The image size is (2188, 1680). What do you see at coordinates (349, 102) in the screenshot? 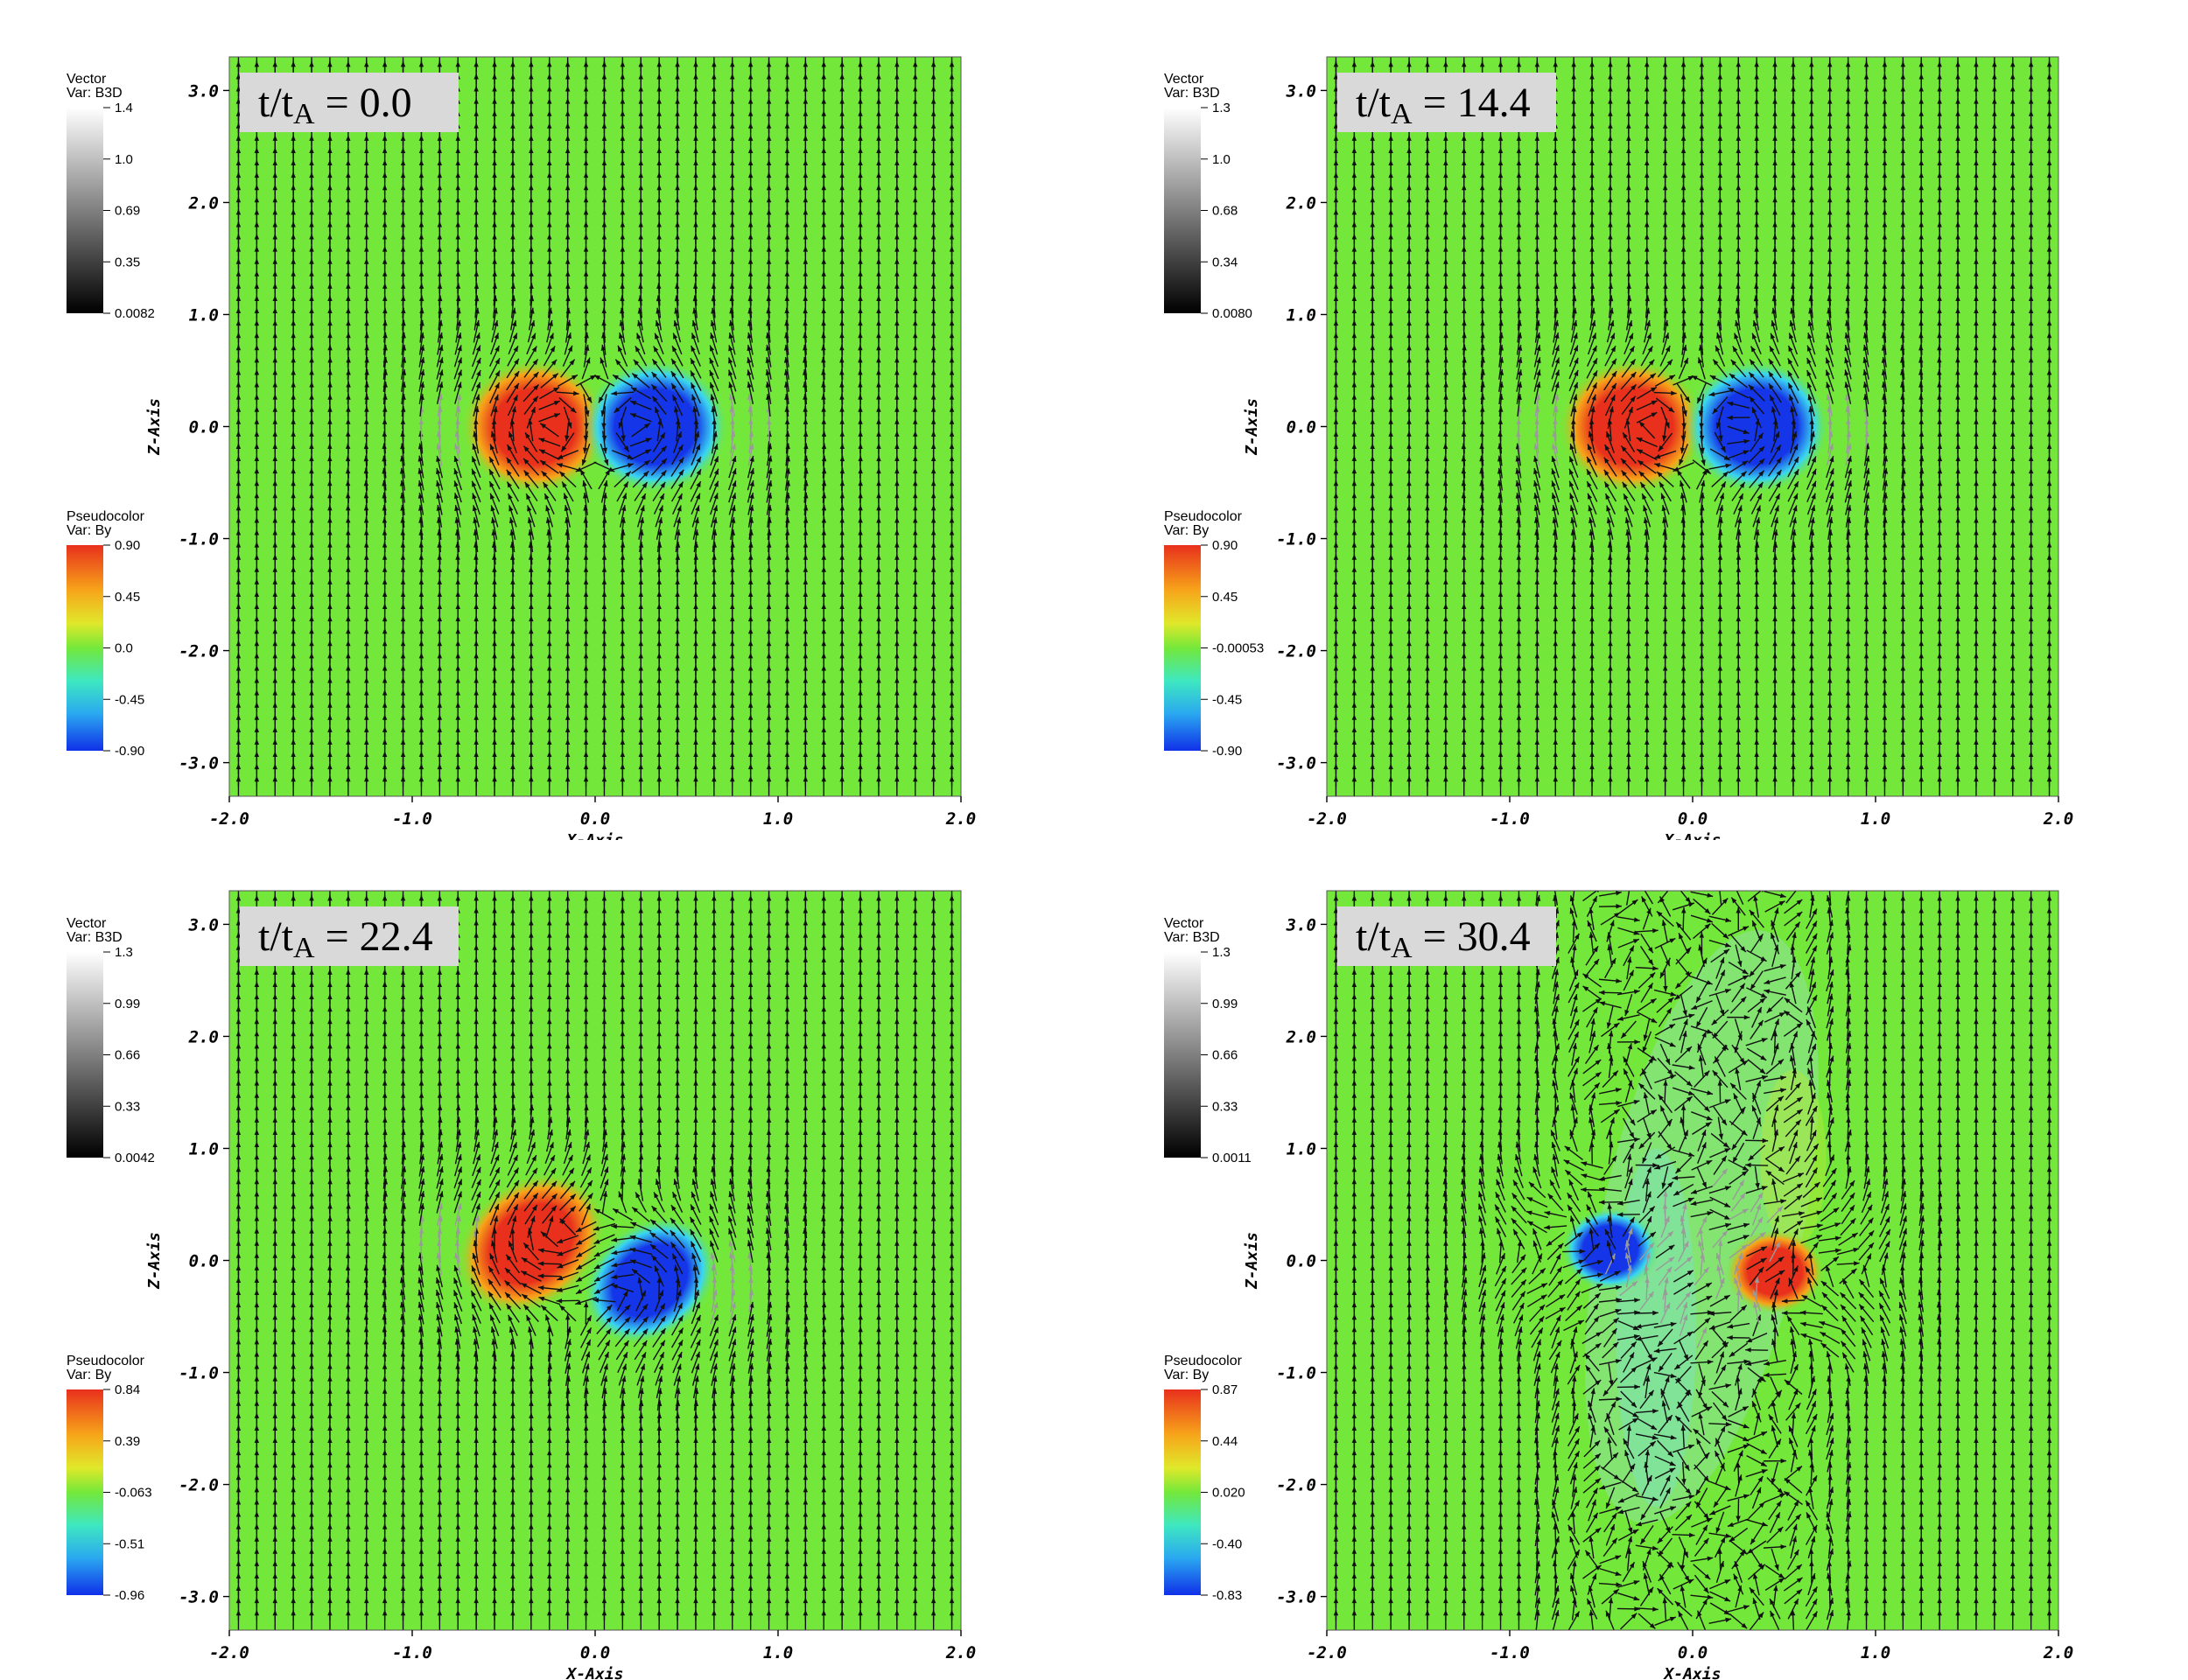
I see `panel-1-time-label-box` at bounding box center [349, 102].